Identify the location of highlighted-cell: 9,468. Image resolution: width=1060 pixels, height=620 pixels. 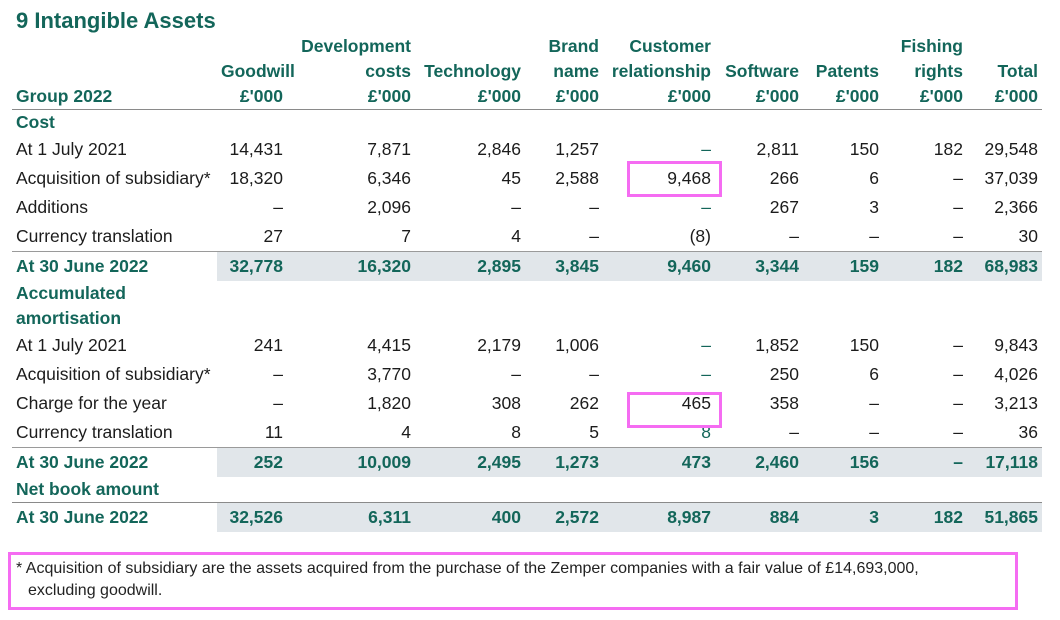
(689, 178).